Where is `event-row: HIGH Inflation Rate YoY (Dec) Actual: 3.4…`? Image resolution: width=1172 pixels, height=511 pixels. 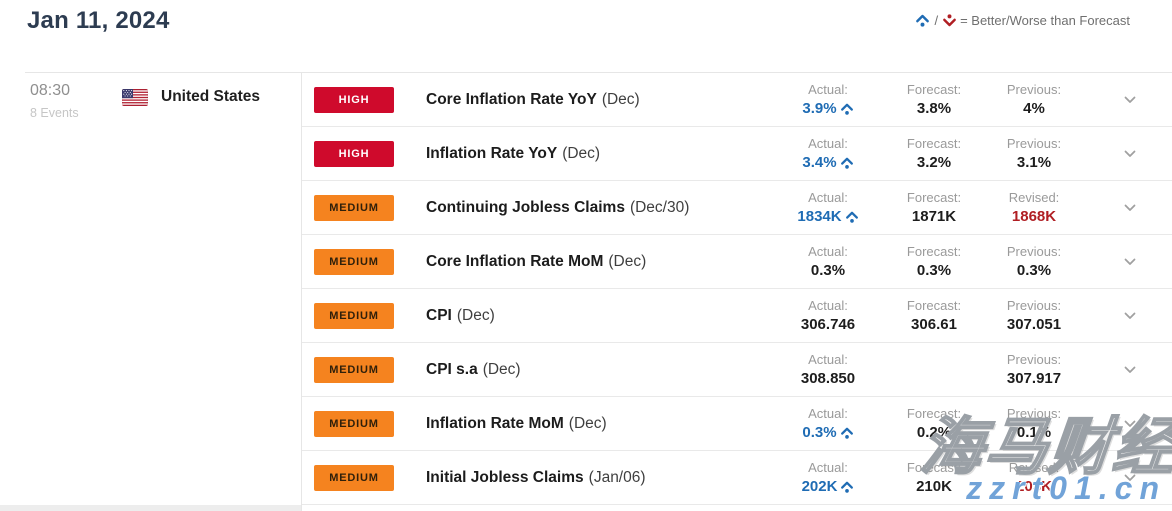
event-row: HIGH Inflation Rate YoY (Dec) Actual: 3.4… is located at coordinates (737, 154).